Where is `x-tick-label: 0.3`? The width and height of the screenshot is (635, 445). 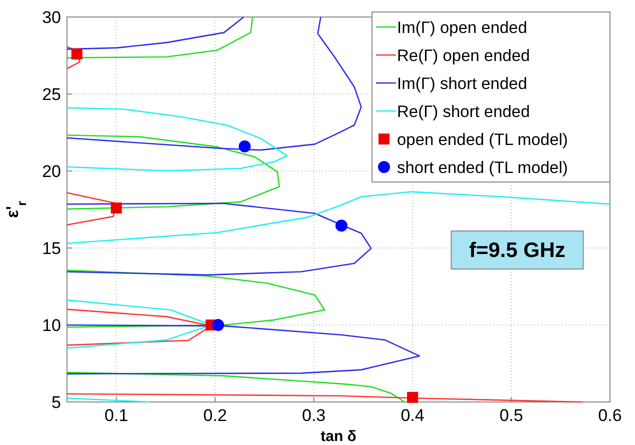
x-tick-label: 0.3 is located at coordinates (314, 415).